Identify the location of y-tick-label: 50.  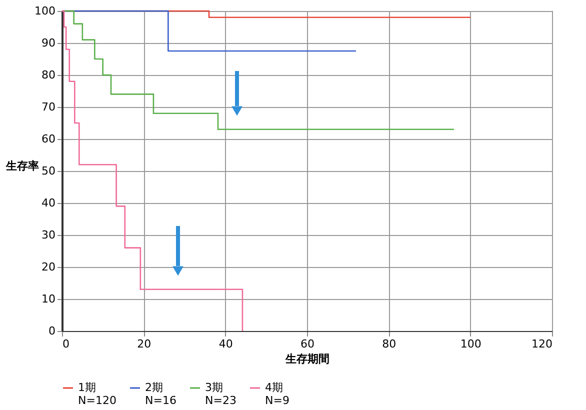
(49, 171).